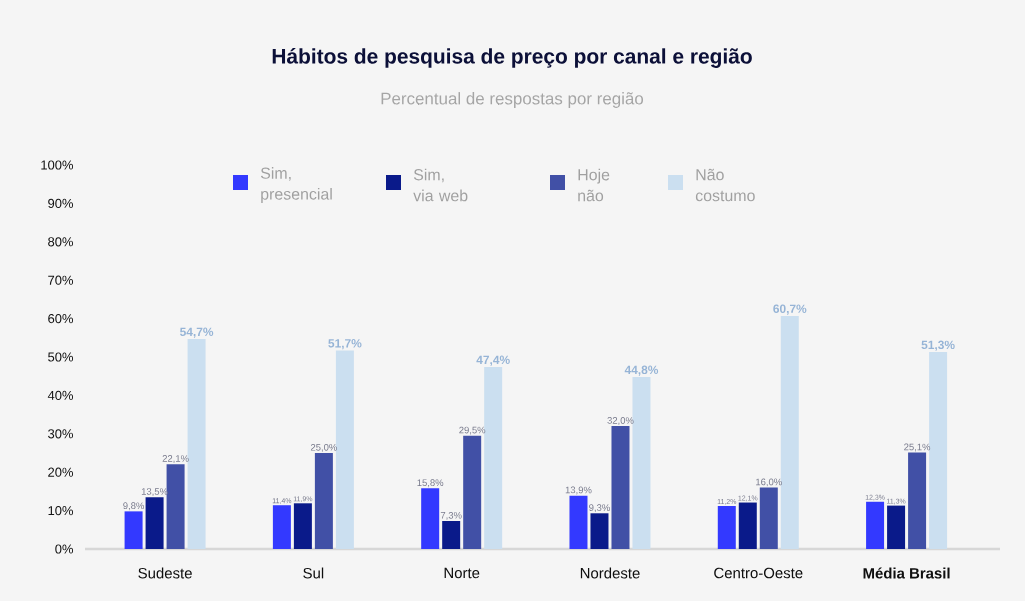 The height and width of the screenshot is (601, 1025). Describe the element at coordinates (134, 506) in the screenshot. I see `data-label: 9,8%` at that location.